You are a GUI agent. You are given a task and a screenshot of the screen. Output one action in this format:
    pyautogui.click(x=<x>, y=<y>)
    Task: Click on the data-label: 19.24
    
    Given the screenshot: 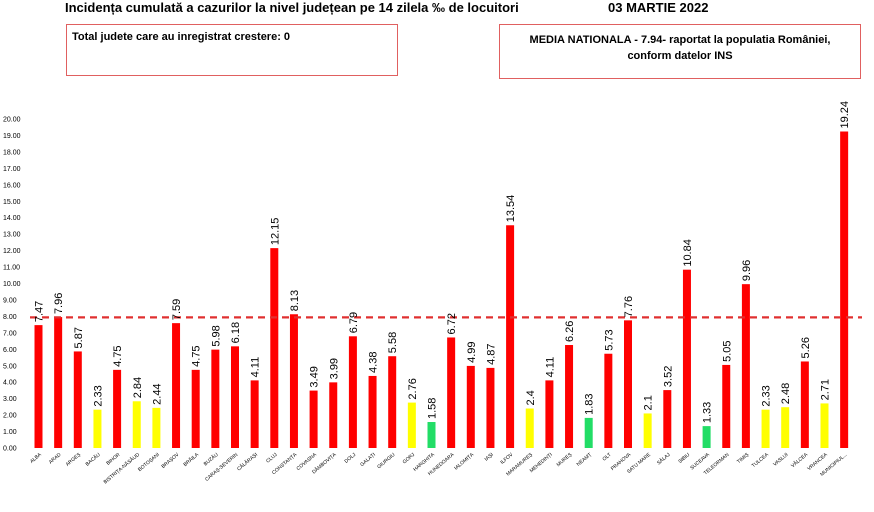 What is the action you would take?
    pyautogui.click(x=845, y=115)
    